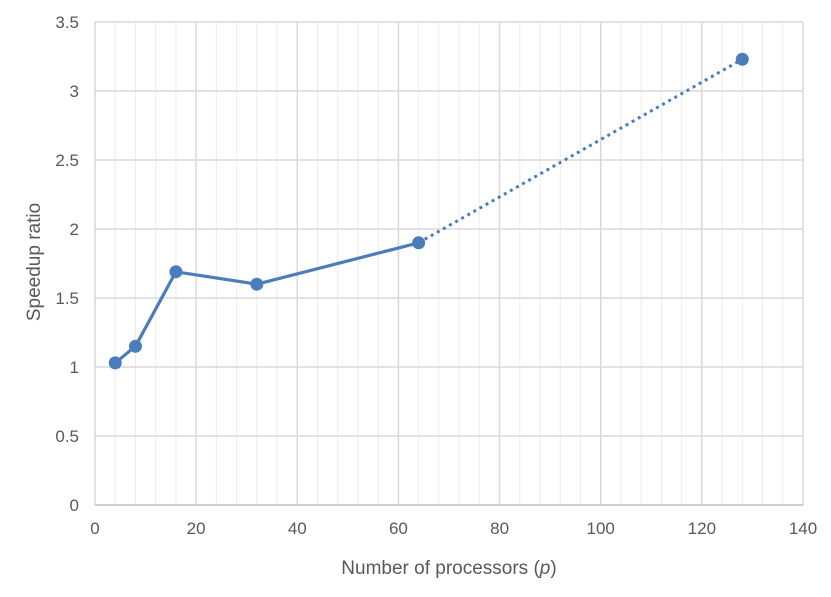 This screenshot has width=831, height=597. What do you see at coordinates (34, 262) in the screenshot?
I see `y-axis-title: Speedup ratio` at bounding box center [34, 262].